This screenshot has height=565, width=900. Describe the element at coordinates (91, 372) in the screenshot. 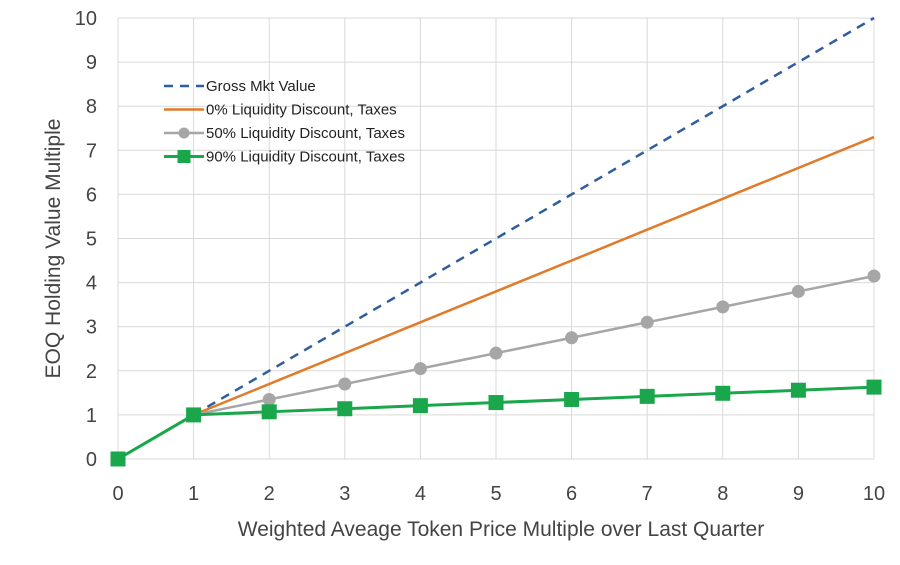

I see `y-tick-label: 2` at that location.